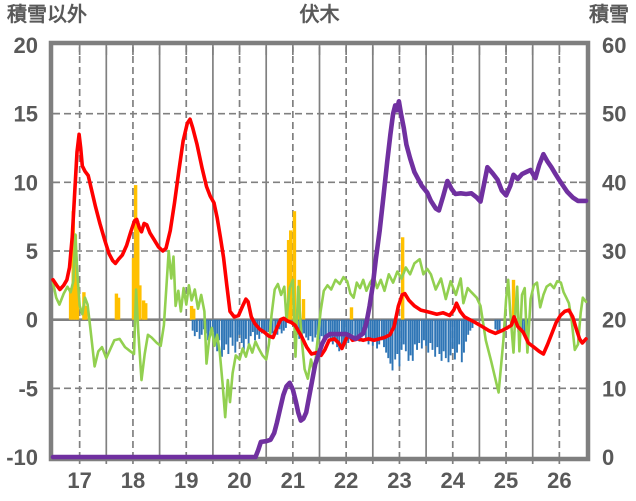 This screenshot has height=501, width=636. Describe the element at coordinates (133, 480) in the screenshot. I see `x-axis-label: 18` at that location.